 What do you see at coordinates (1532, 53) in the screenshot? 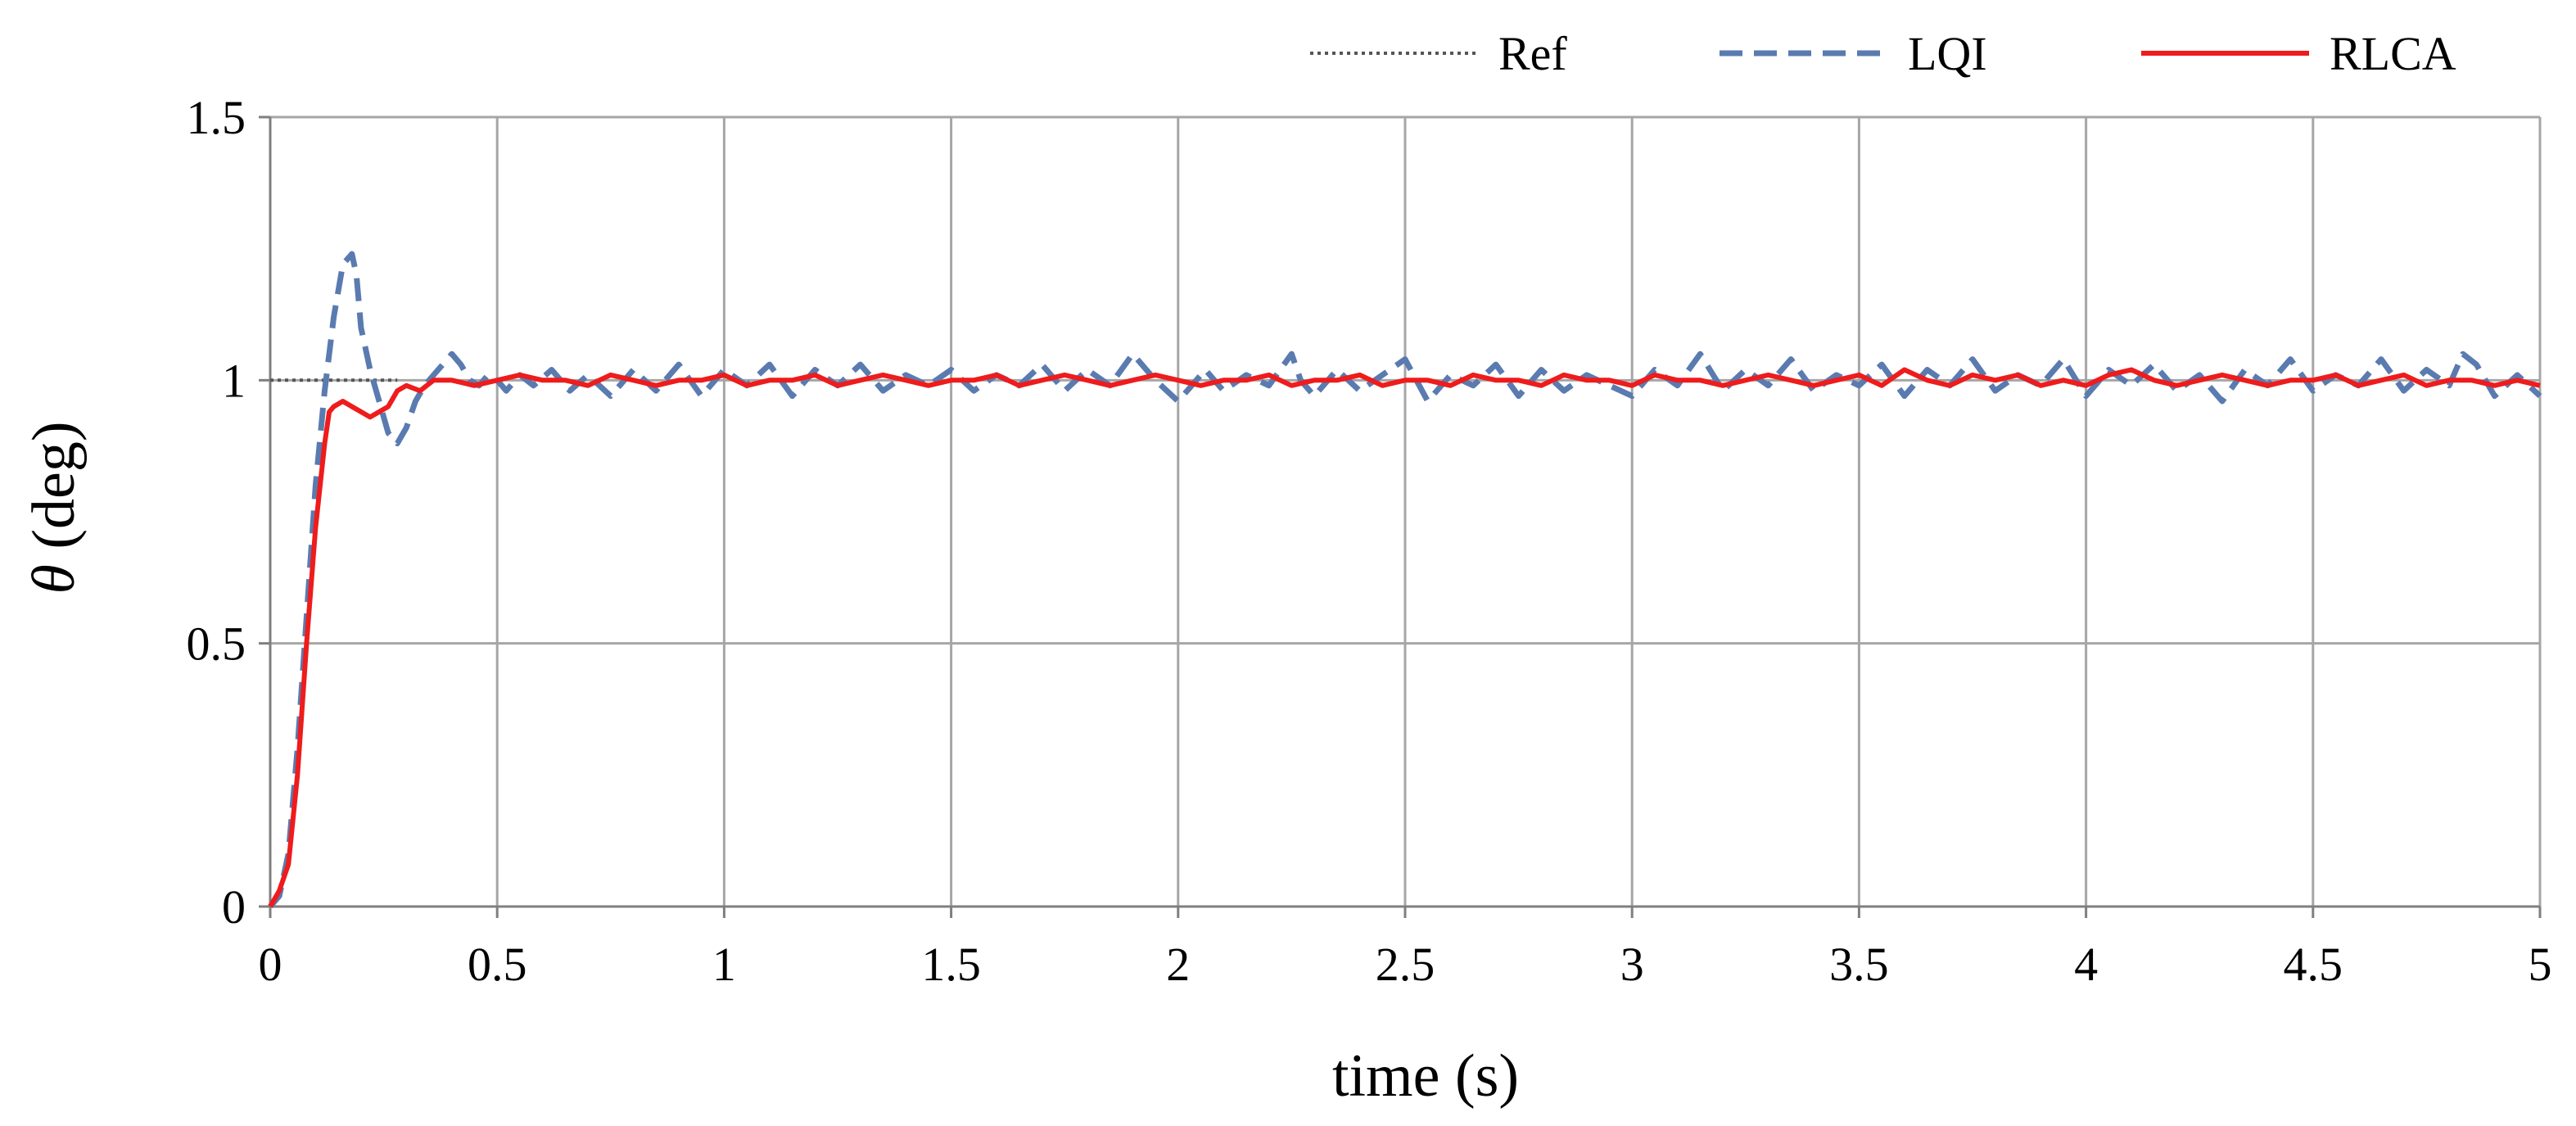
I see `legend-label-ref: Ref` at bounding box center [1532, 53].